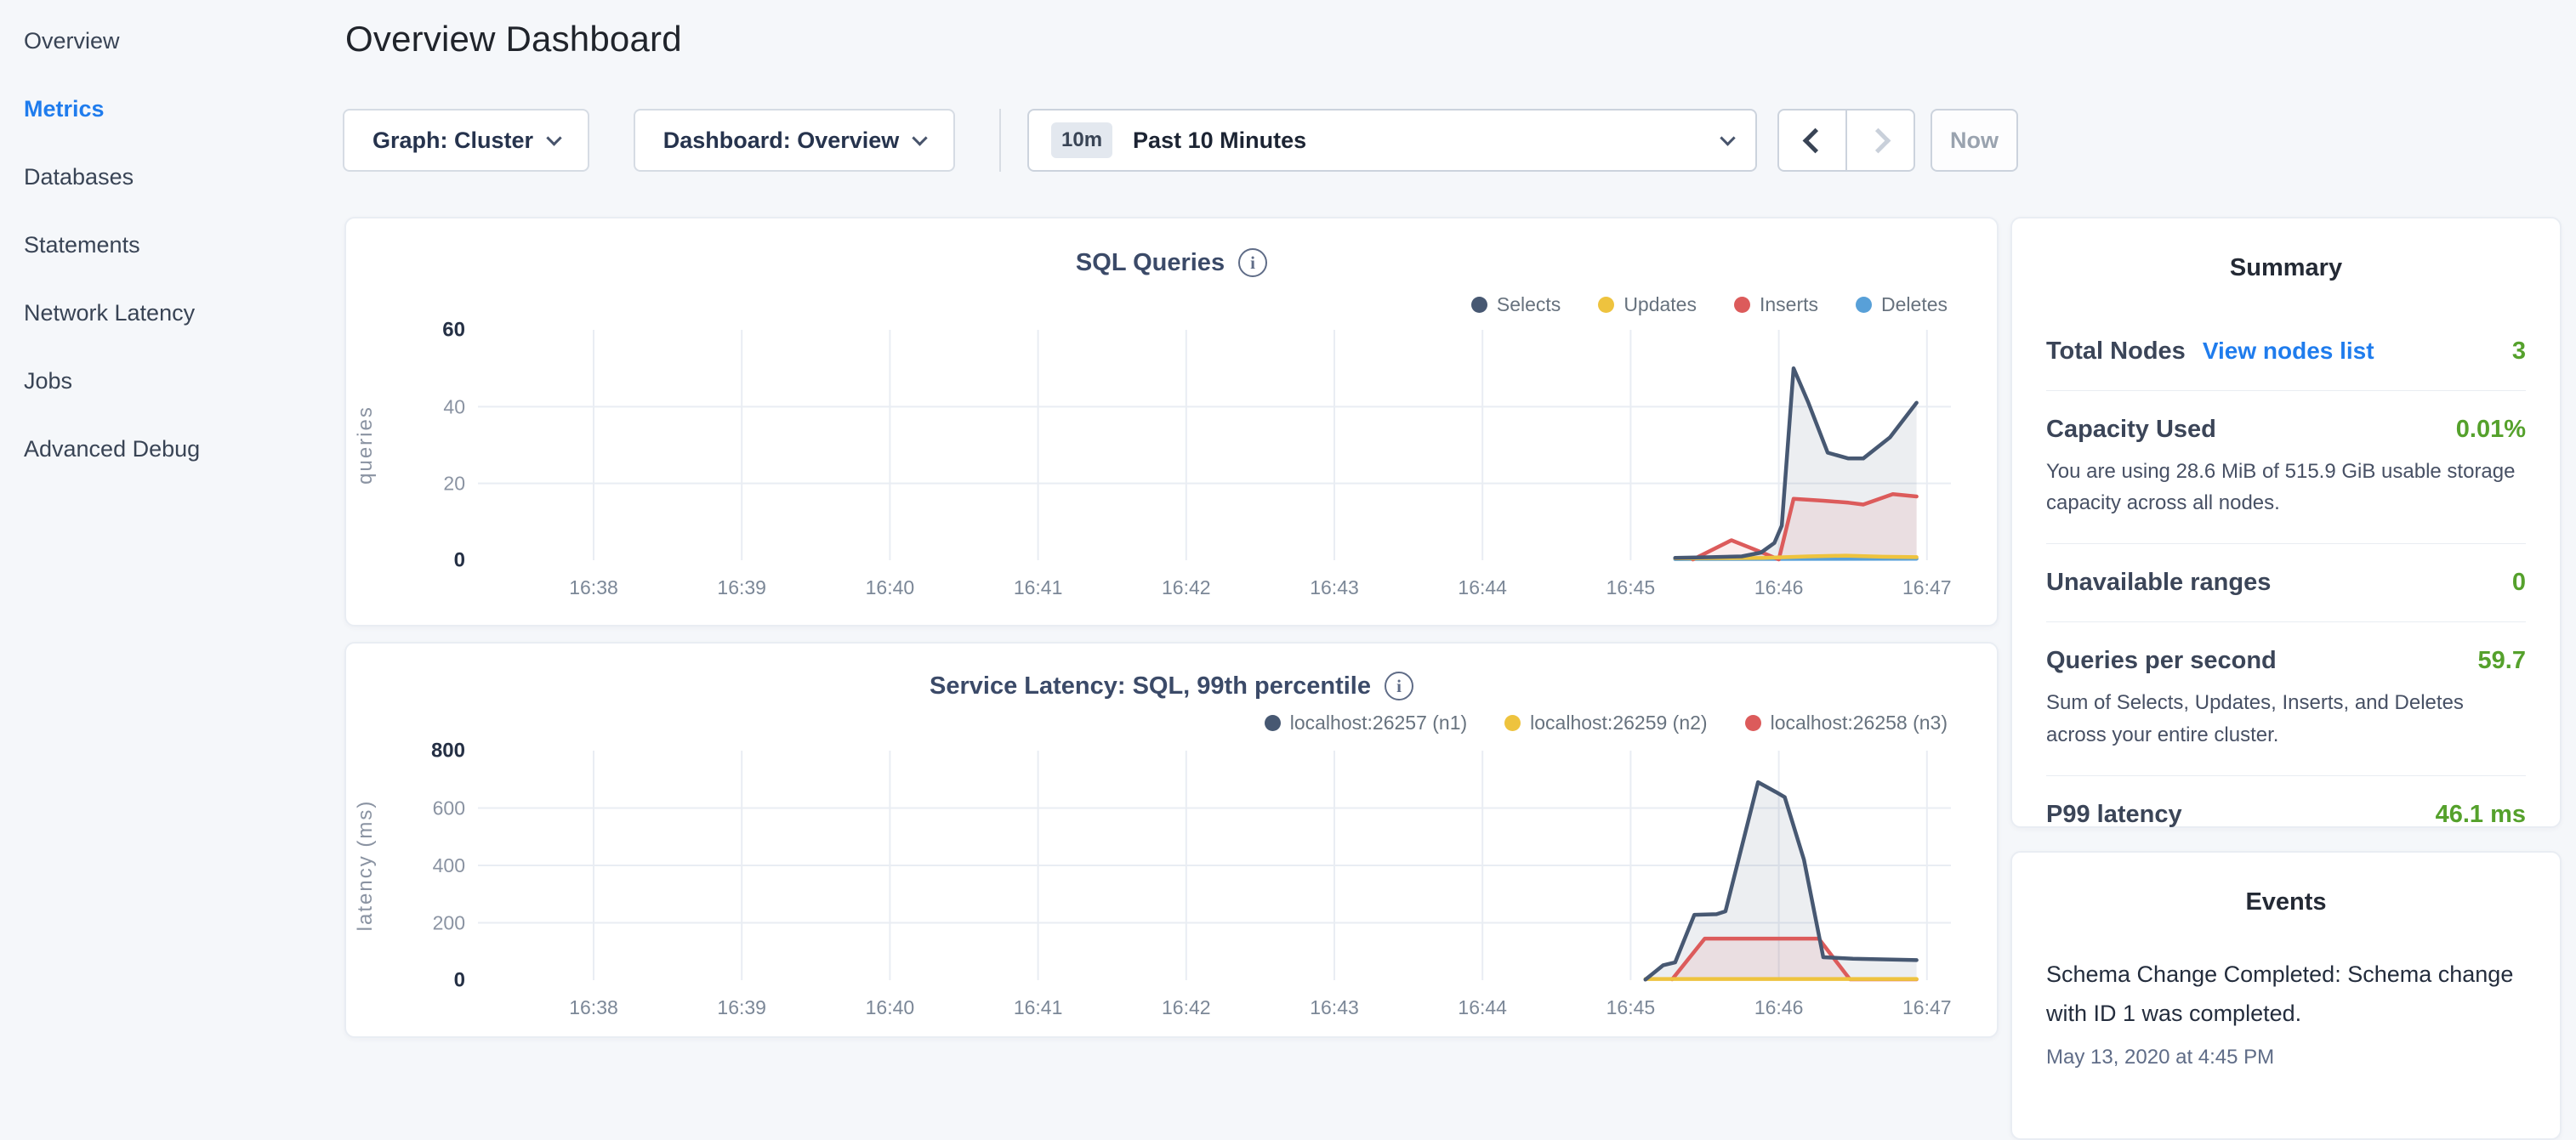 This screenshot has width=2576, height=1140. What do you see at coordinates (1150, 263) in the screenshot?
I see `chart-title: SQL Queries` at bounding box center [1150, 263].